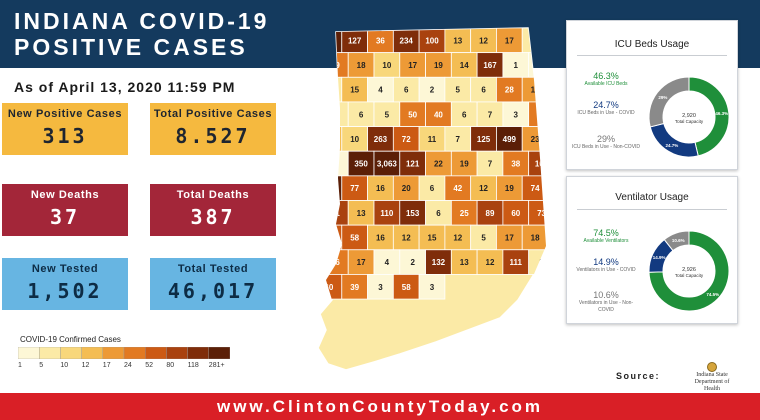 Image resolution: width=760 pixels, height=420 pixels. I want to click on county-count: 42, so click(457, 188).